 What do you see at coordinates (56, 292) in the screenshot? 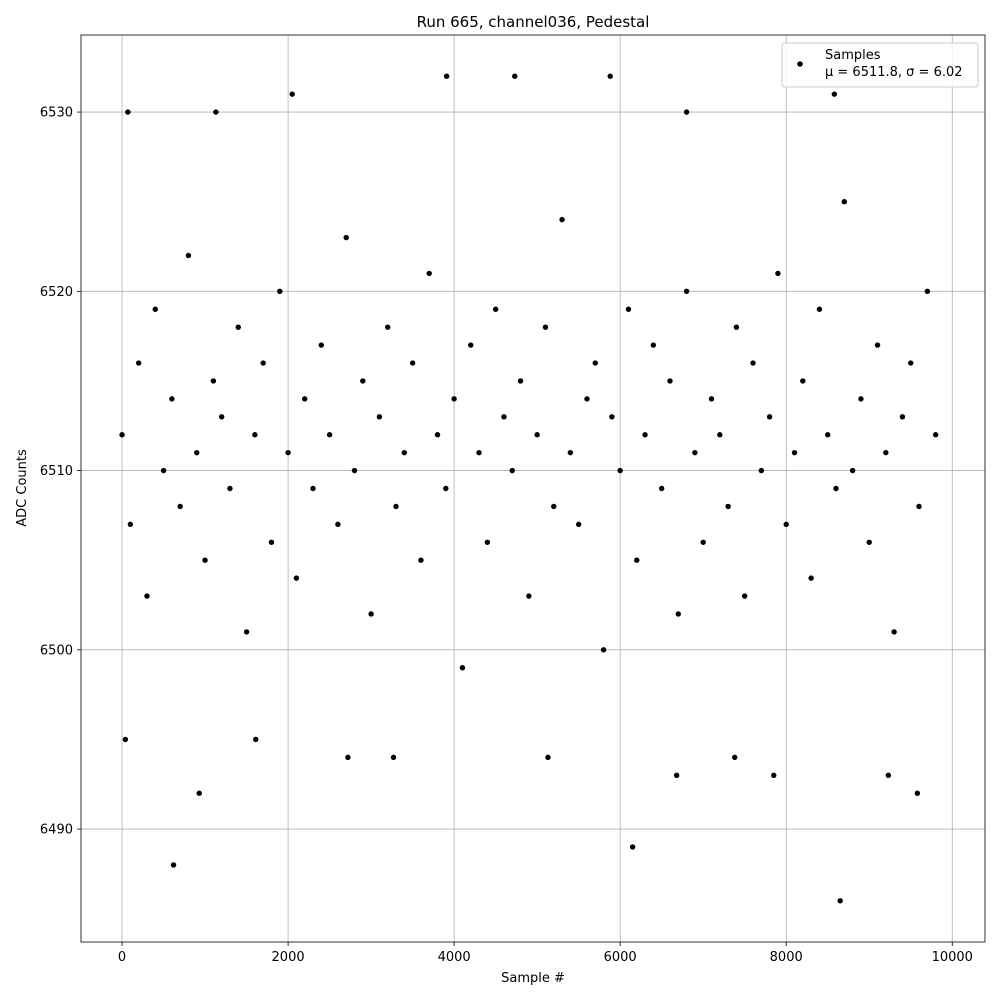
I see `y-tick-label: 6520` at bounding box center [56, 292].